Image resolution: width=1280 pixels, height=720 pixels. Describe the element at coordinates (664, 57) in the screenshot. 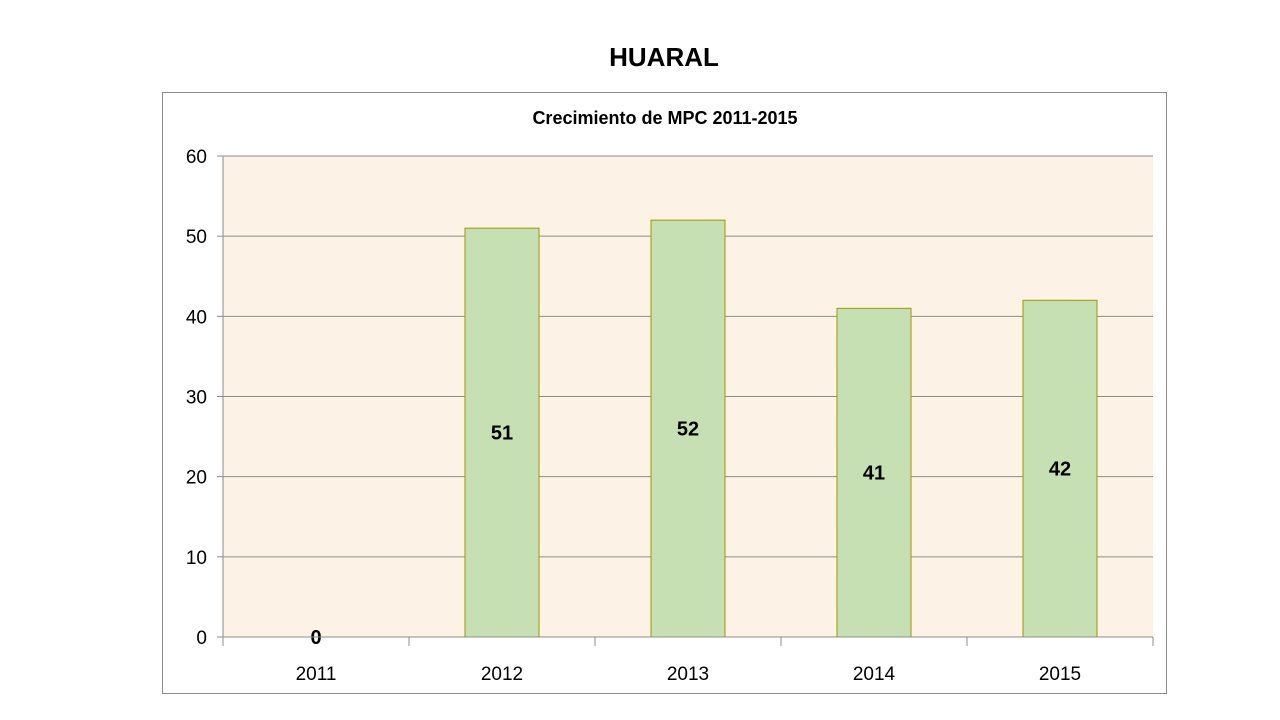

I see `page-title: HUARAL` at that location.